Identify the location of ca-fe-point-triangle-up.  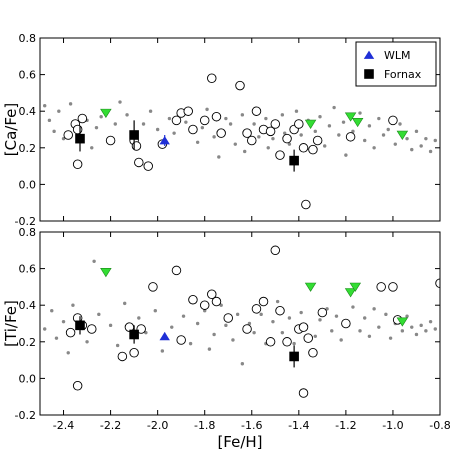
(164, 140).